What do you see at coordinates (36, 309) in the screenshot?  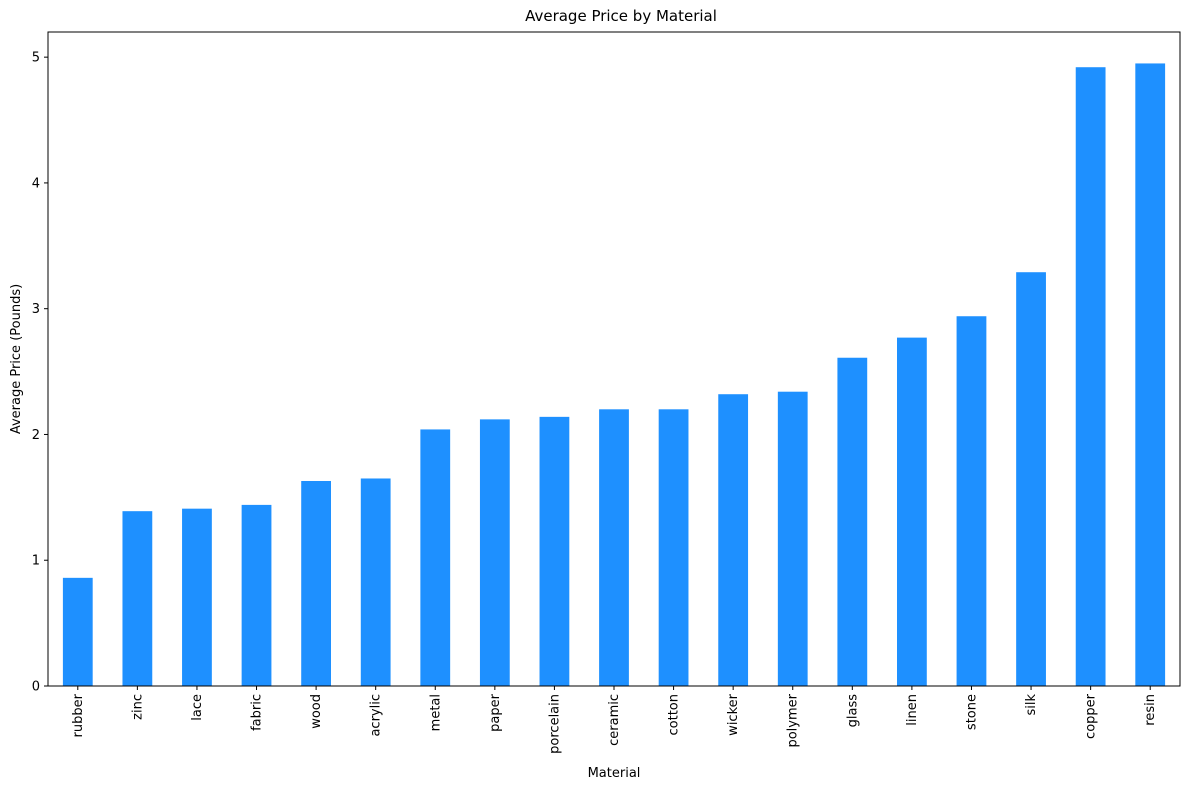 I see `y-tick-label: 3` at bounding box center [36, 309].